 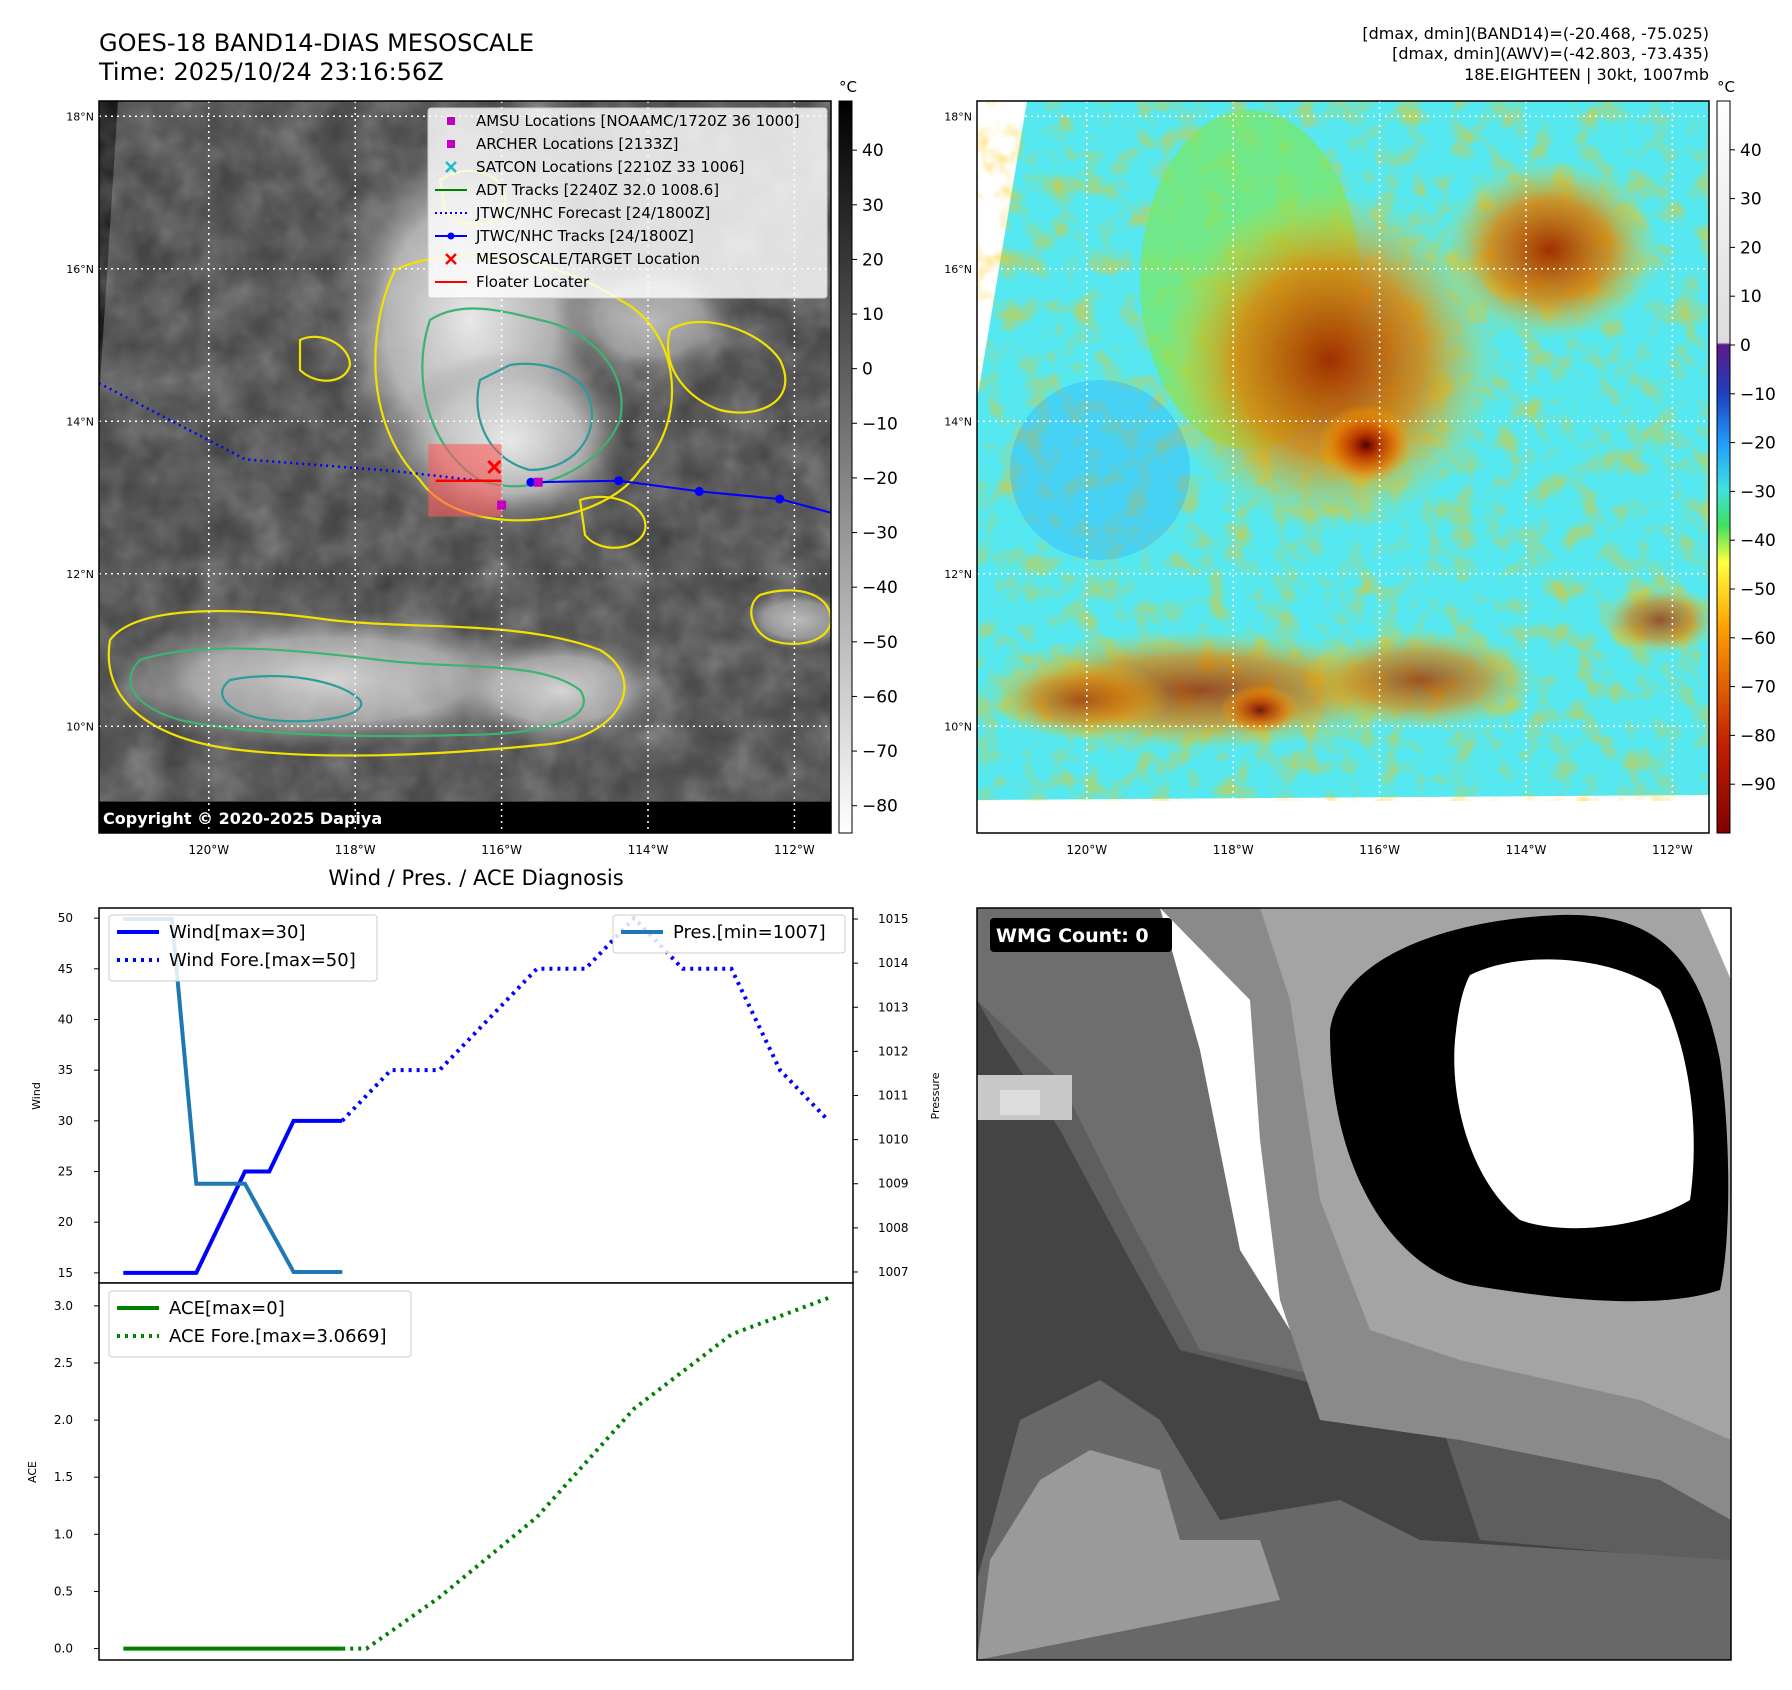 What do you see at coordinates (1535, 33) in the screenshot?
I see `info-line-1: [dmax, dmin](BAND14)=(-20.468, -75.025)` at bounding box center [1535, 33].